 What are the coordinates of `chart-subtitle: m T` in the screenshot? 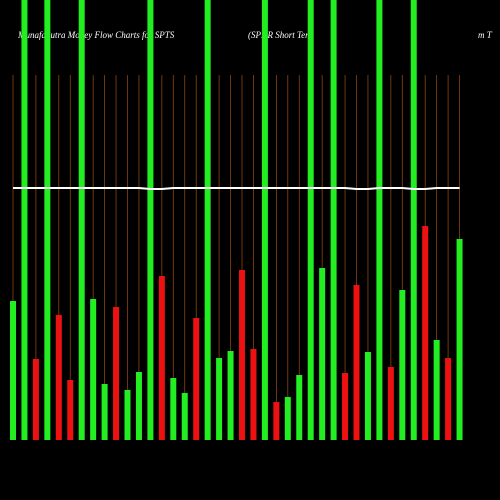 It's located at (485, 35).